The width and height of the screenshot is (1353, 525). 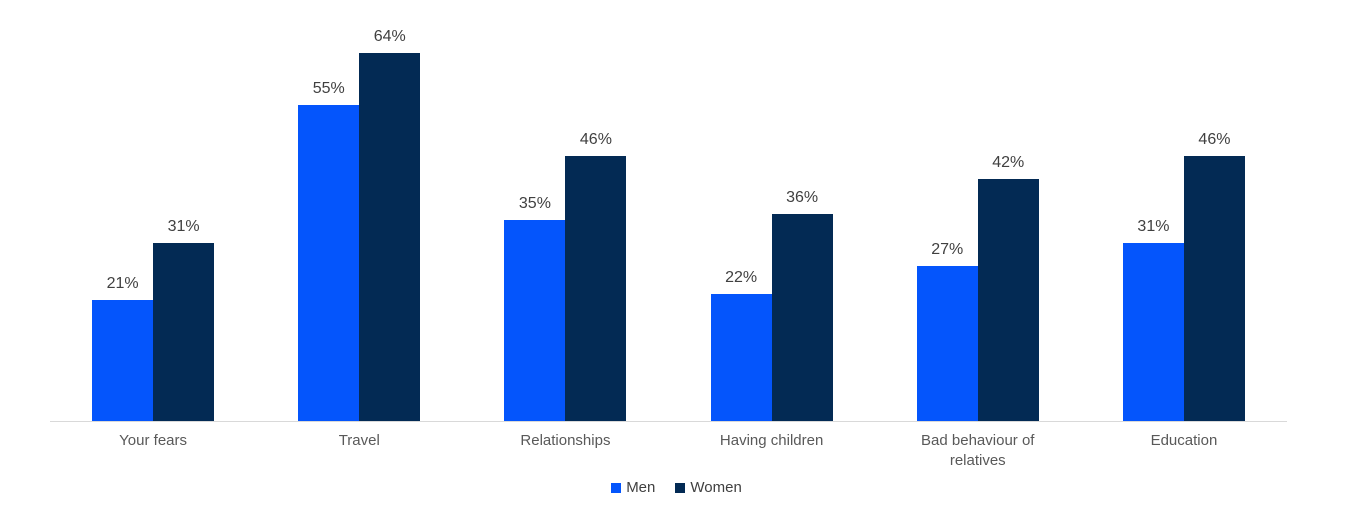 What do you see at coordinates (565, 440) in the screenshot?
I see `category-label: Relationships` at bounding box center [565, 440].